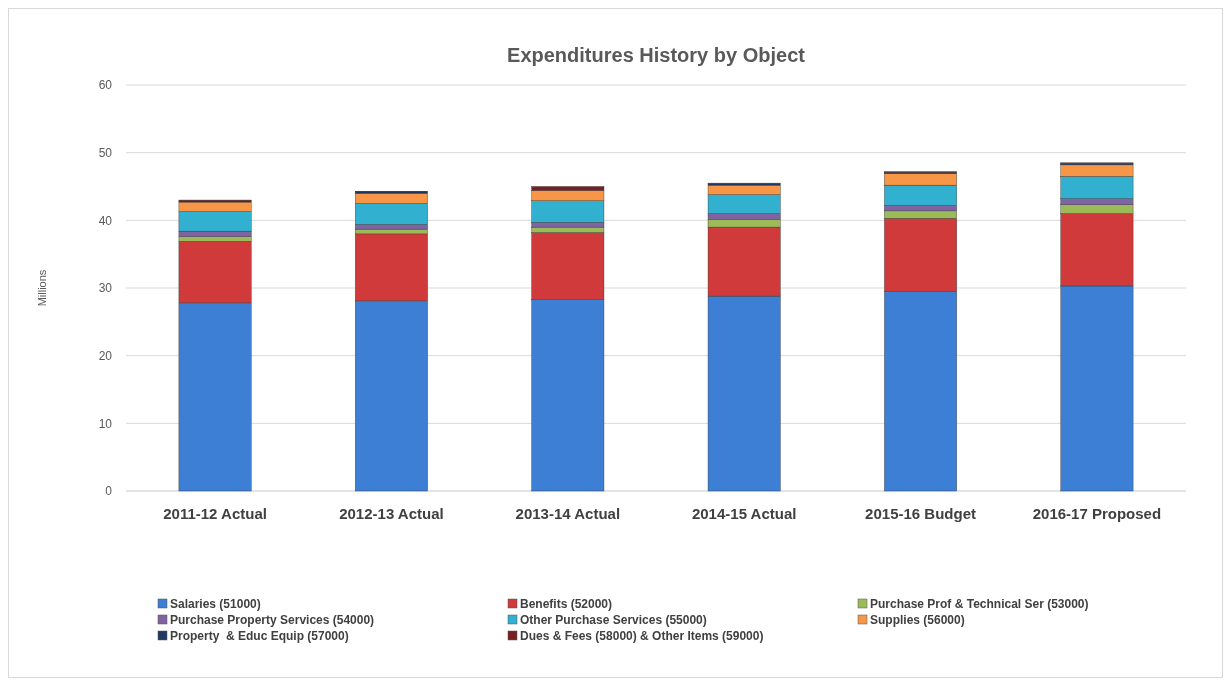 This screenshot has height=685, width=1231. What do you see at coordinates (105, 85) in the screenshot?
I see `y-tick-label: 60` at bounding box center [105, 85].